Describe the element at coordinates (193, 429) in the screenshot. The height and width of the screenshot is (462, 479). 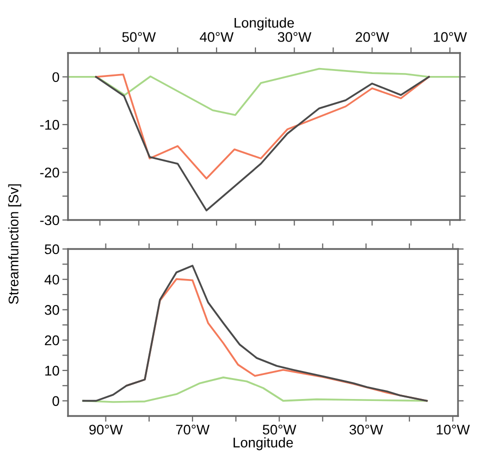
I see `x-tick-label: 70°W` at that location.